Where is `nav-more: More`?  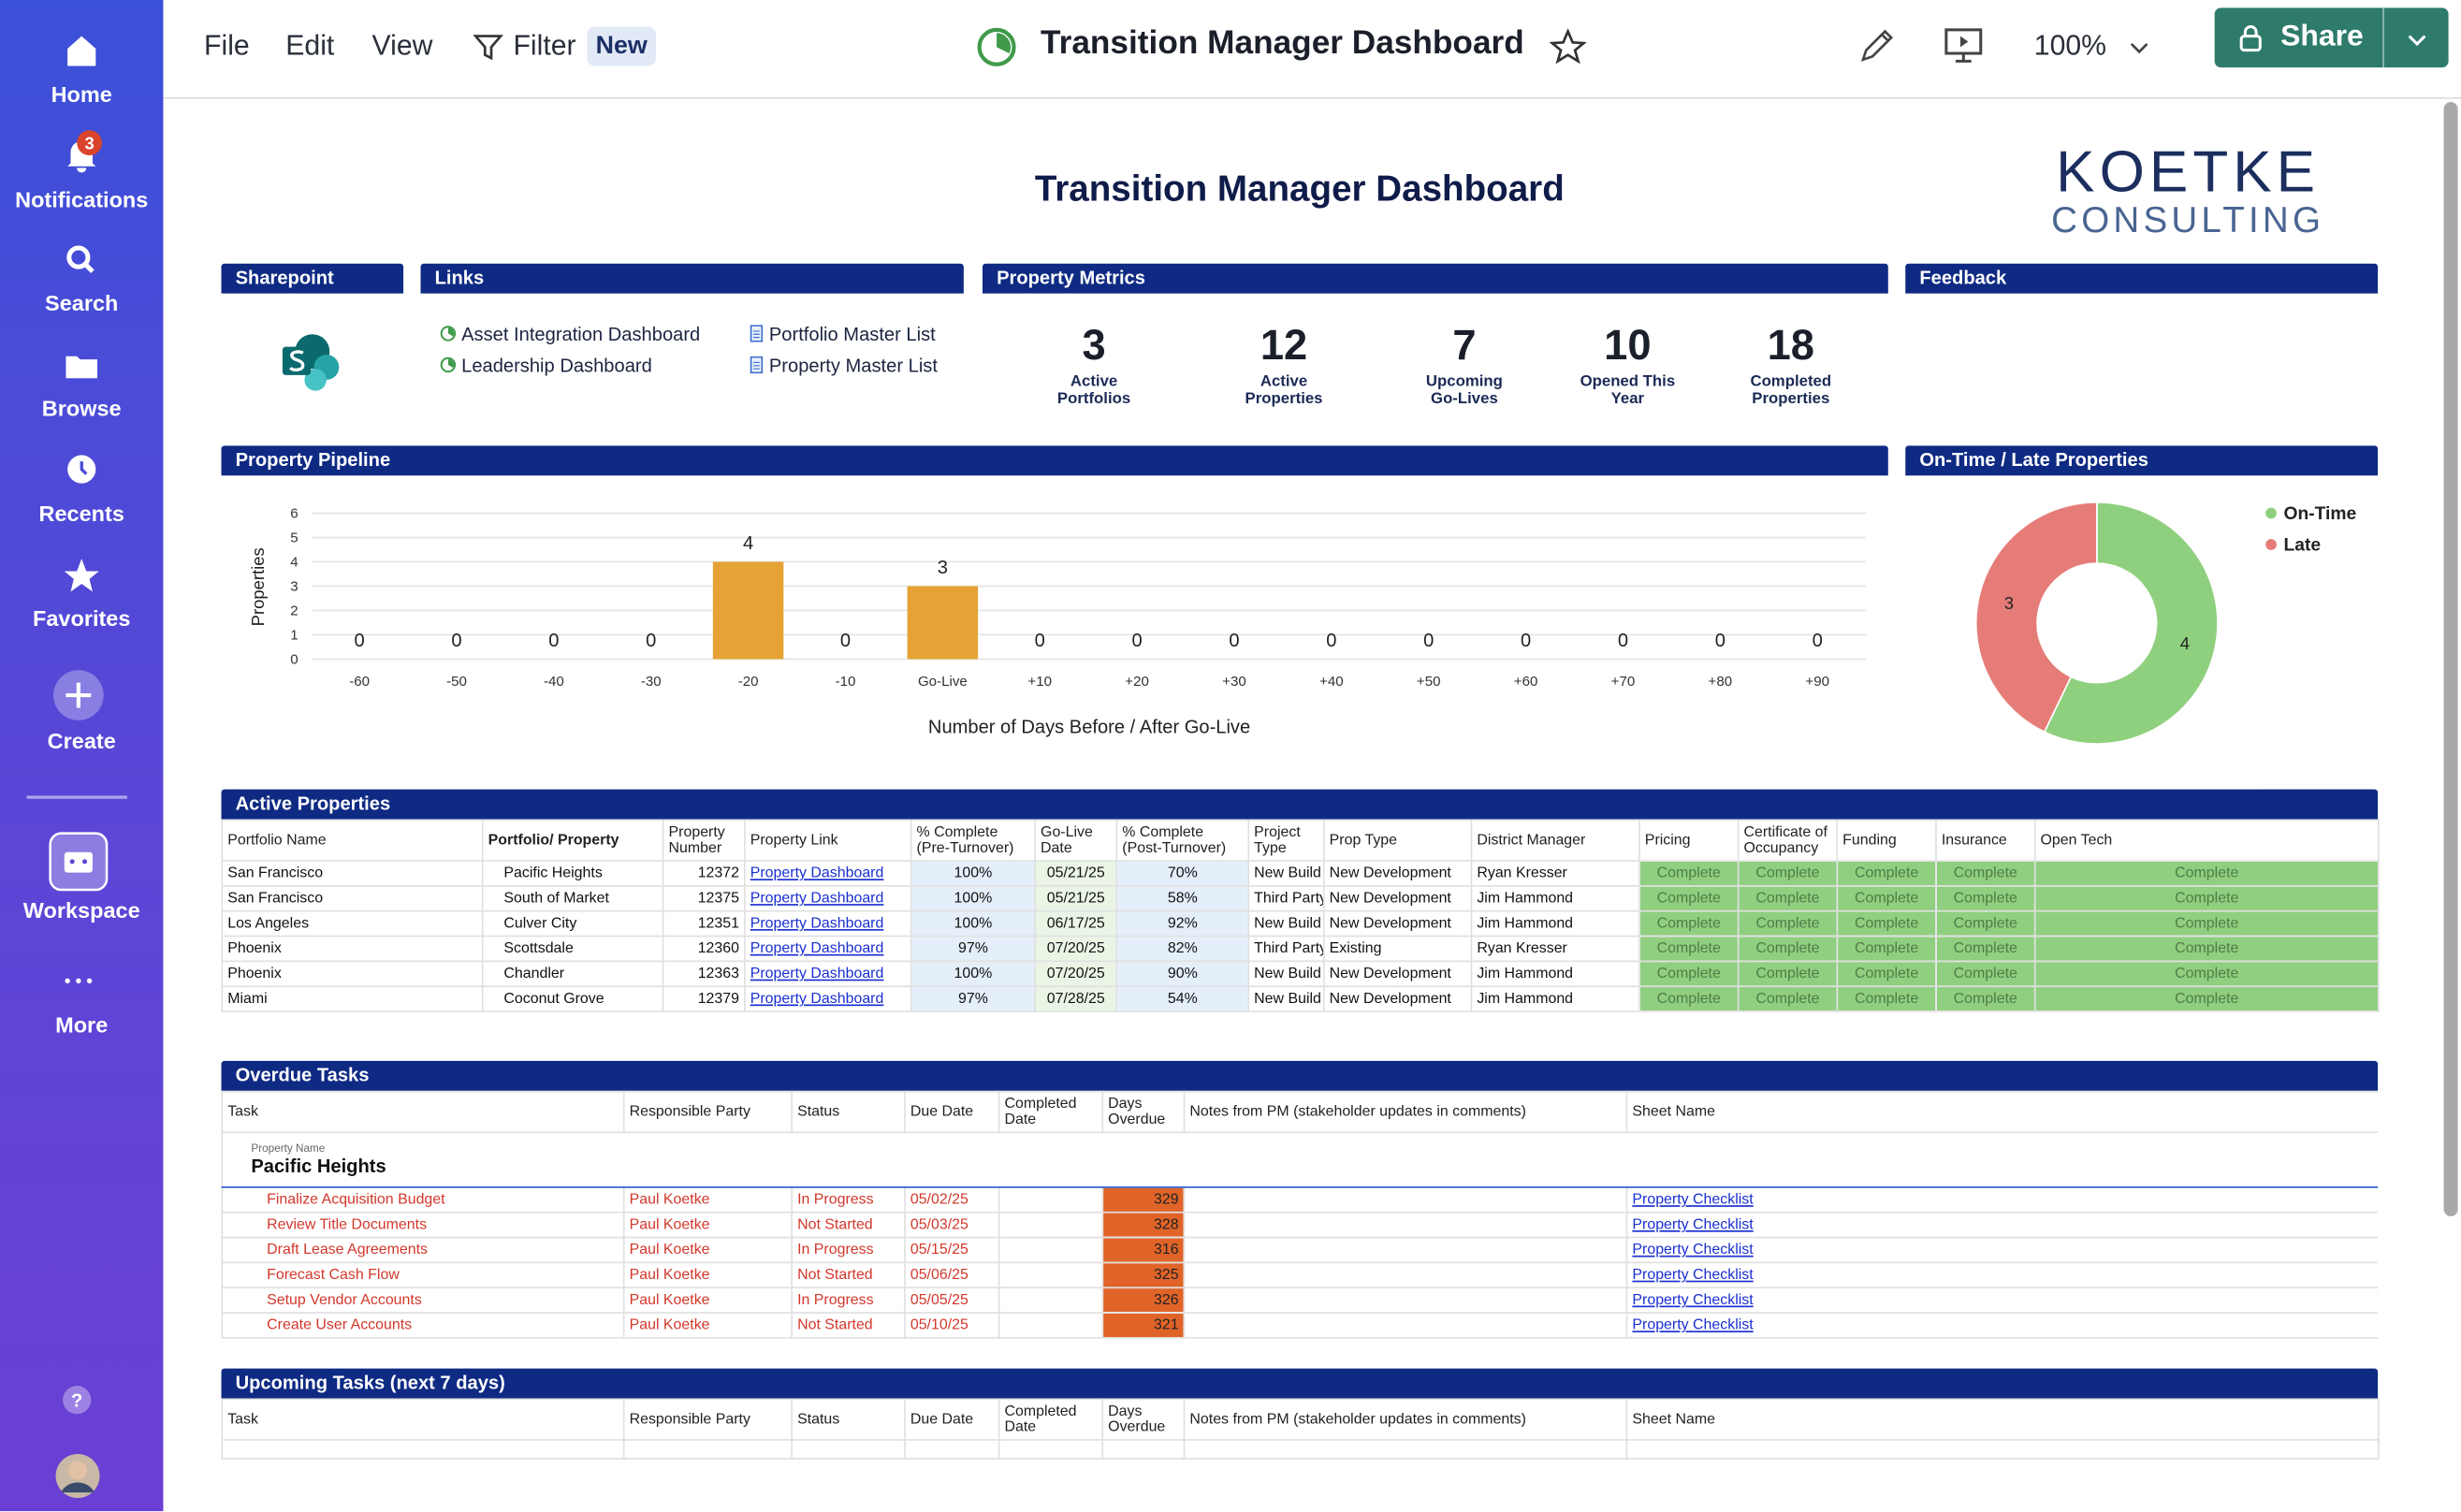 nav-more: More is located at coordinates (82, 1024).